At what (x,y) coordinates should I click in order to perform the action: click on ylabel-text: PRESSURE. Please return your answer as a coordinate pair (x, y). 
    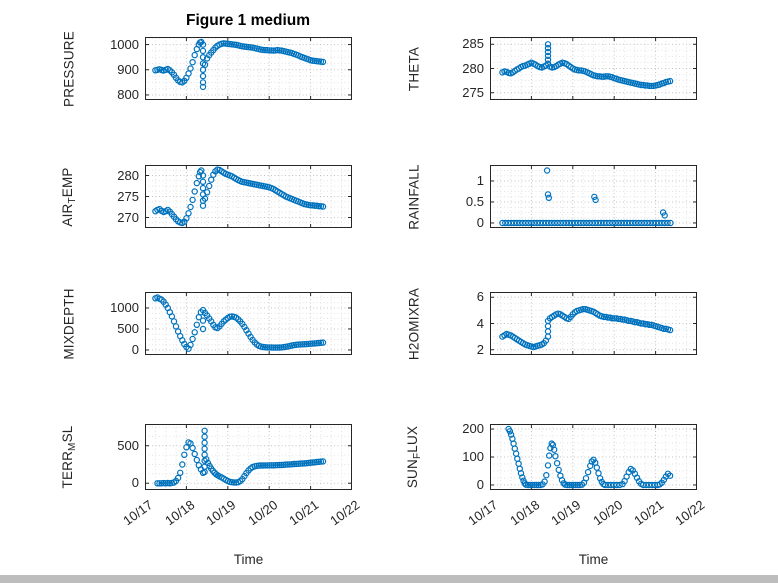
    Looking at the image, I should click on (69, 68).